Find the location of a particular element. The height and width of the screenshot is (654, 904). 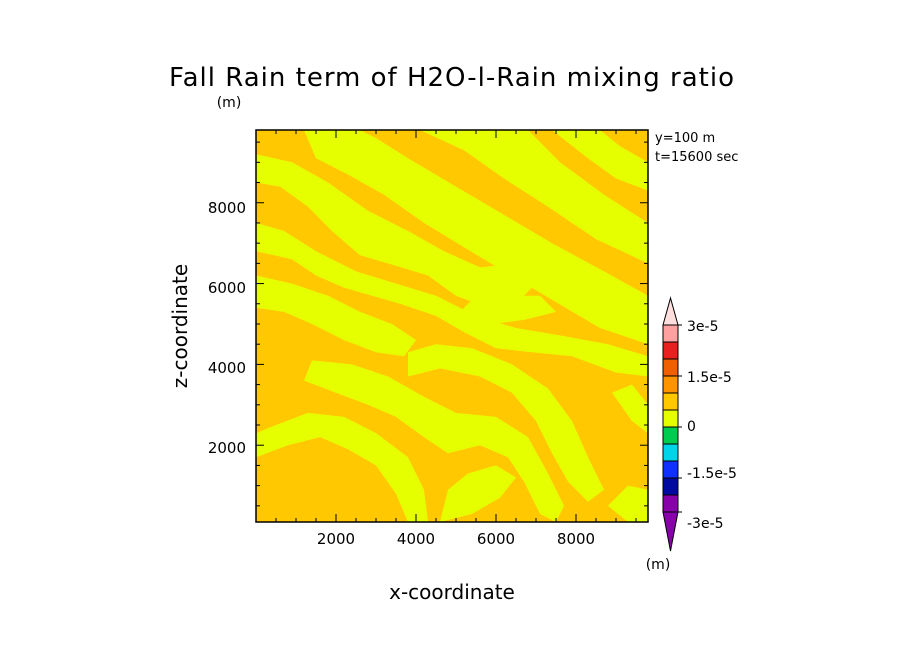

x-tick-label: 2000 is located at coordinates (336, 539).